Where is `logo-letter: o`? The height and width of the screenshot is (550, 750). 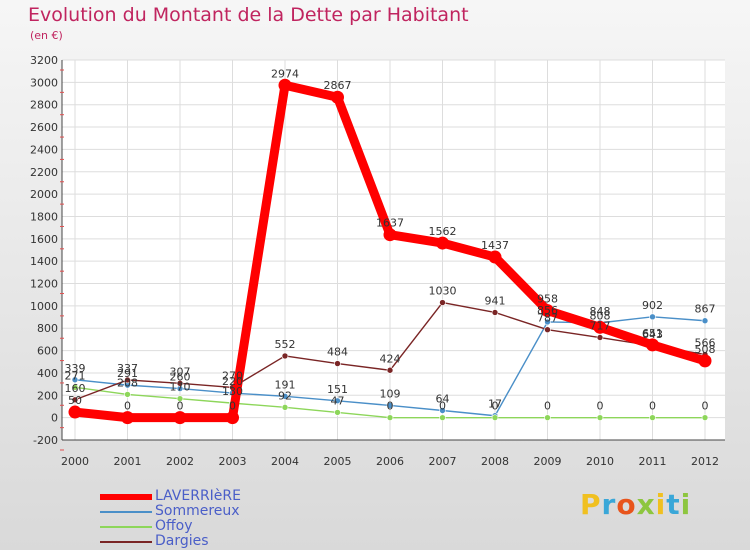
logo-letter: o is located at coordinates (626, 504).